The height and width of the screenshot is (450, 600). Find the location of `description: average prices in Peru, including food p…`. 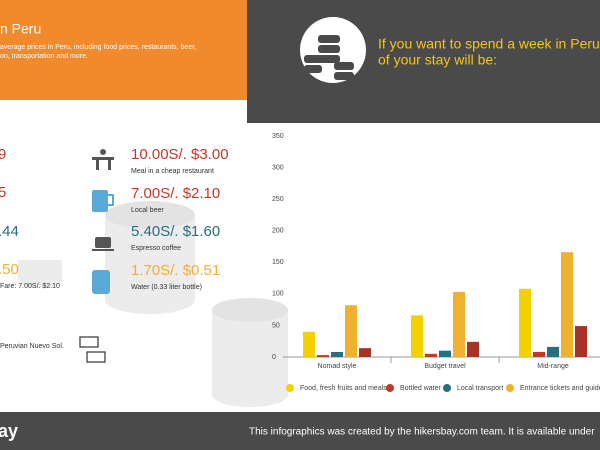

description: average prices in Peru, including food p… is located at coordinates (98, 47).